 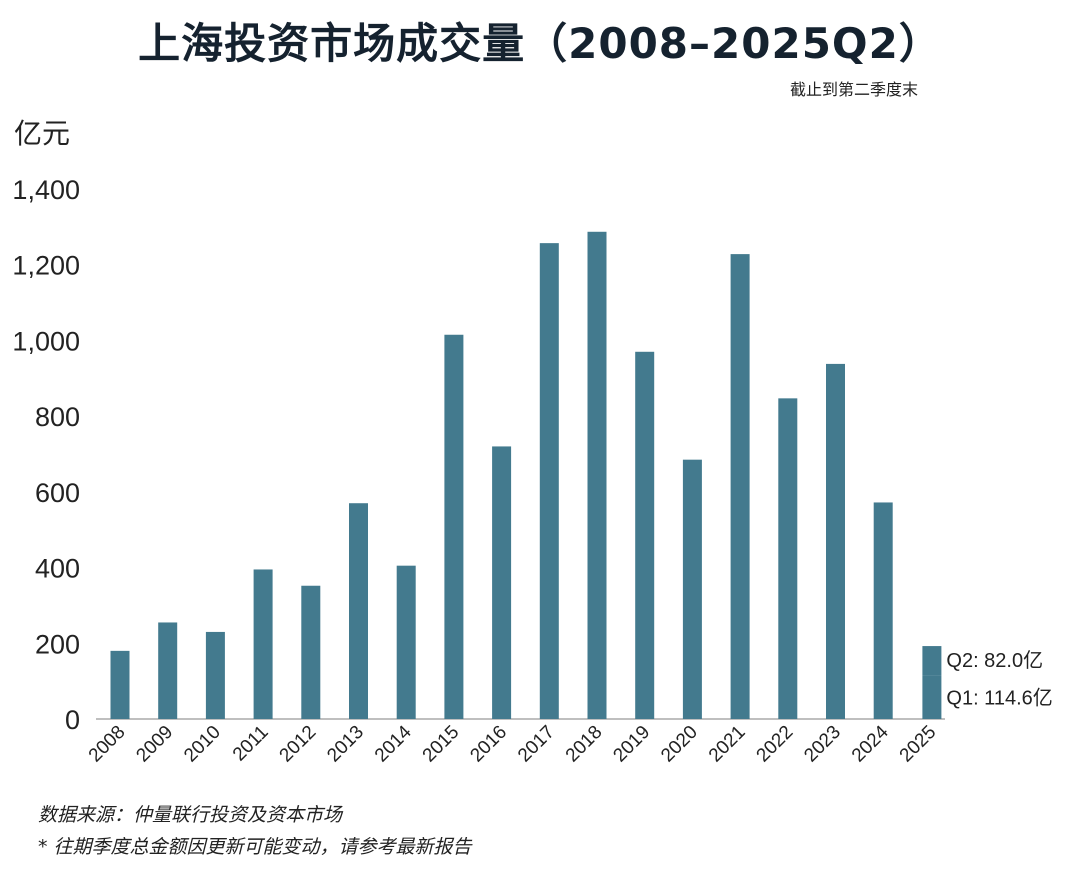 What do you see at coordinates (154, 744) in the screenshot?
I see `x-tick-label: 2009` at bounding box center [154, 744].